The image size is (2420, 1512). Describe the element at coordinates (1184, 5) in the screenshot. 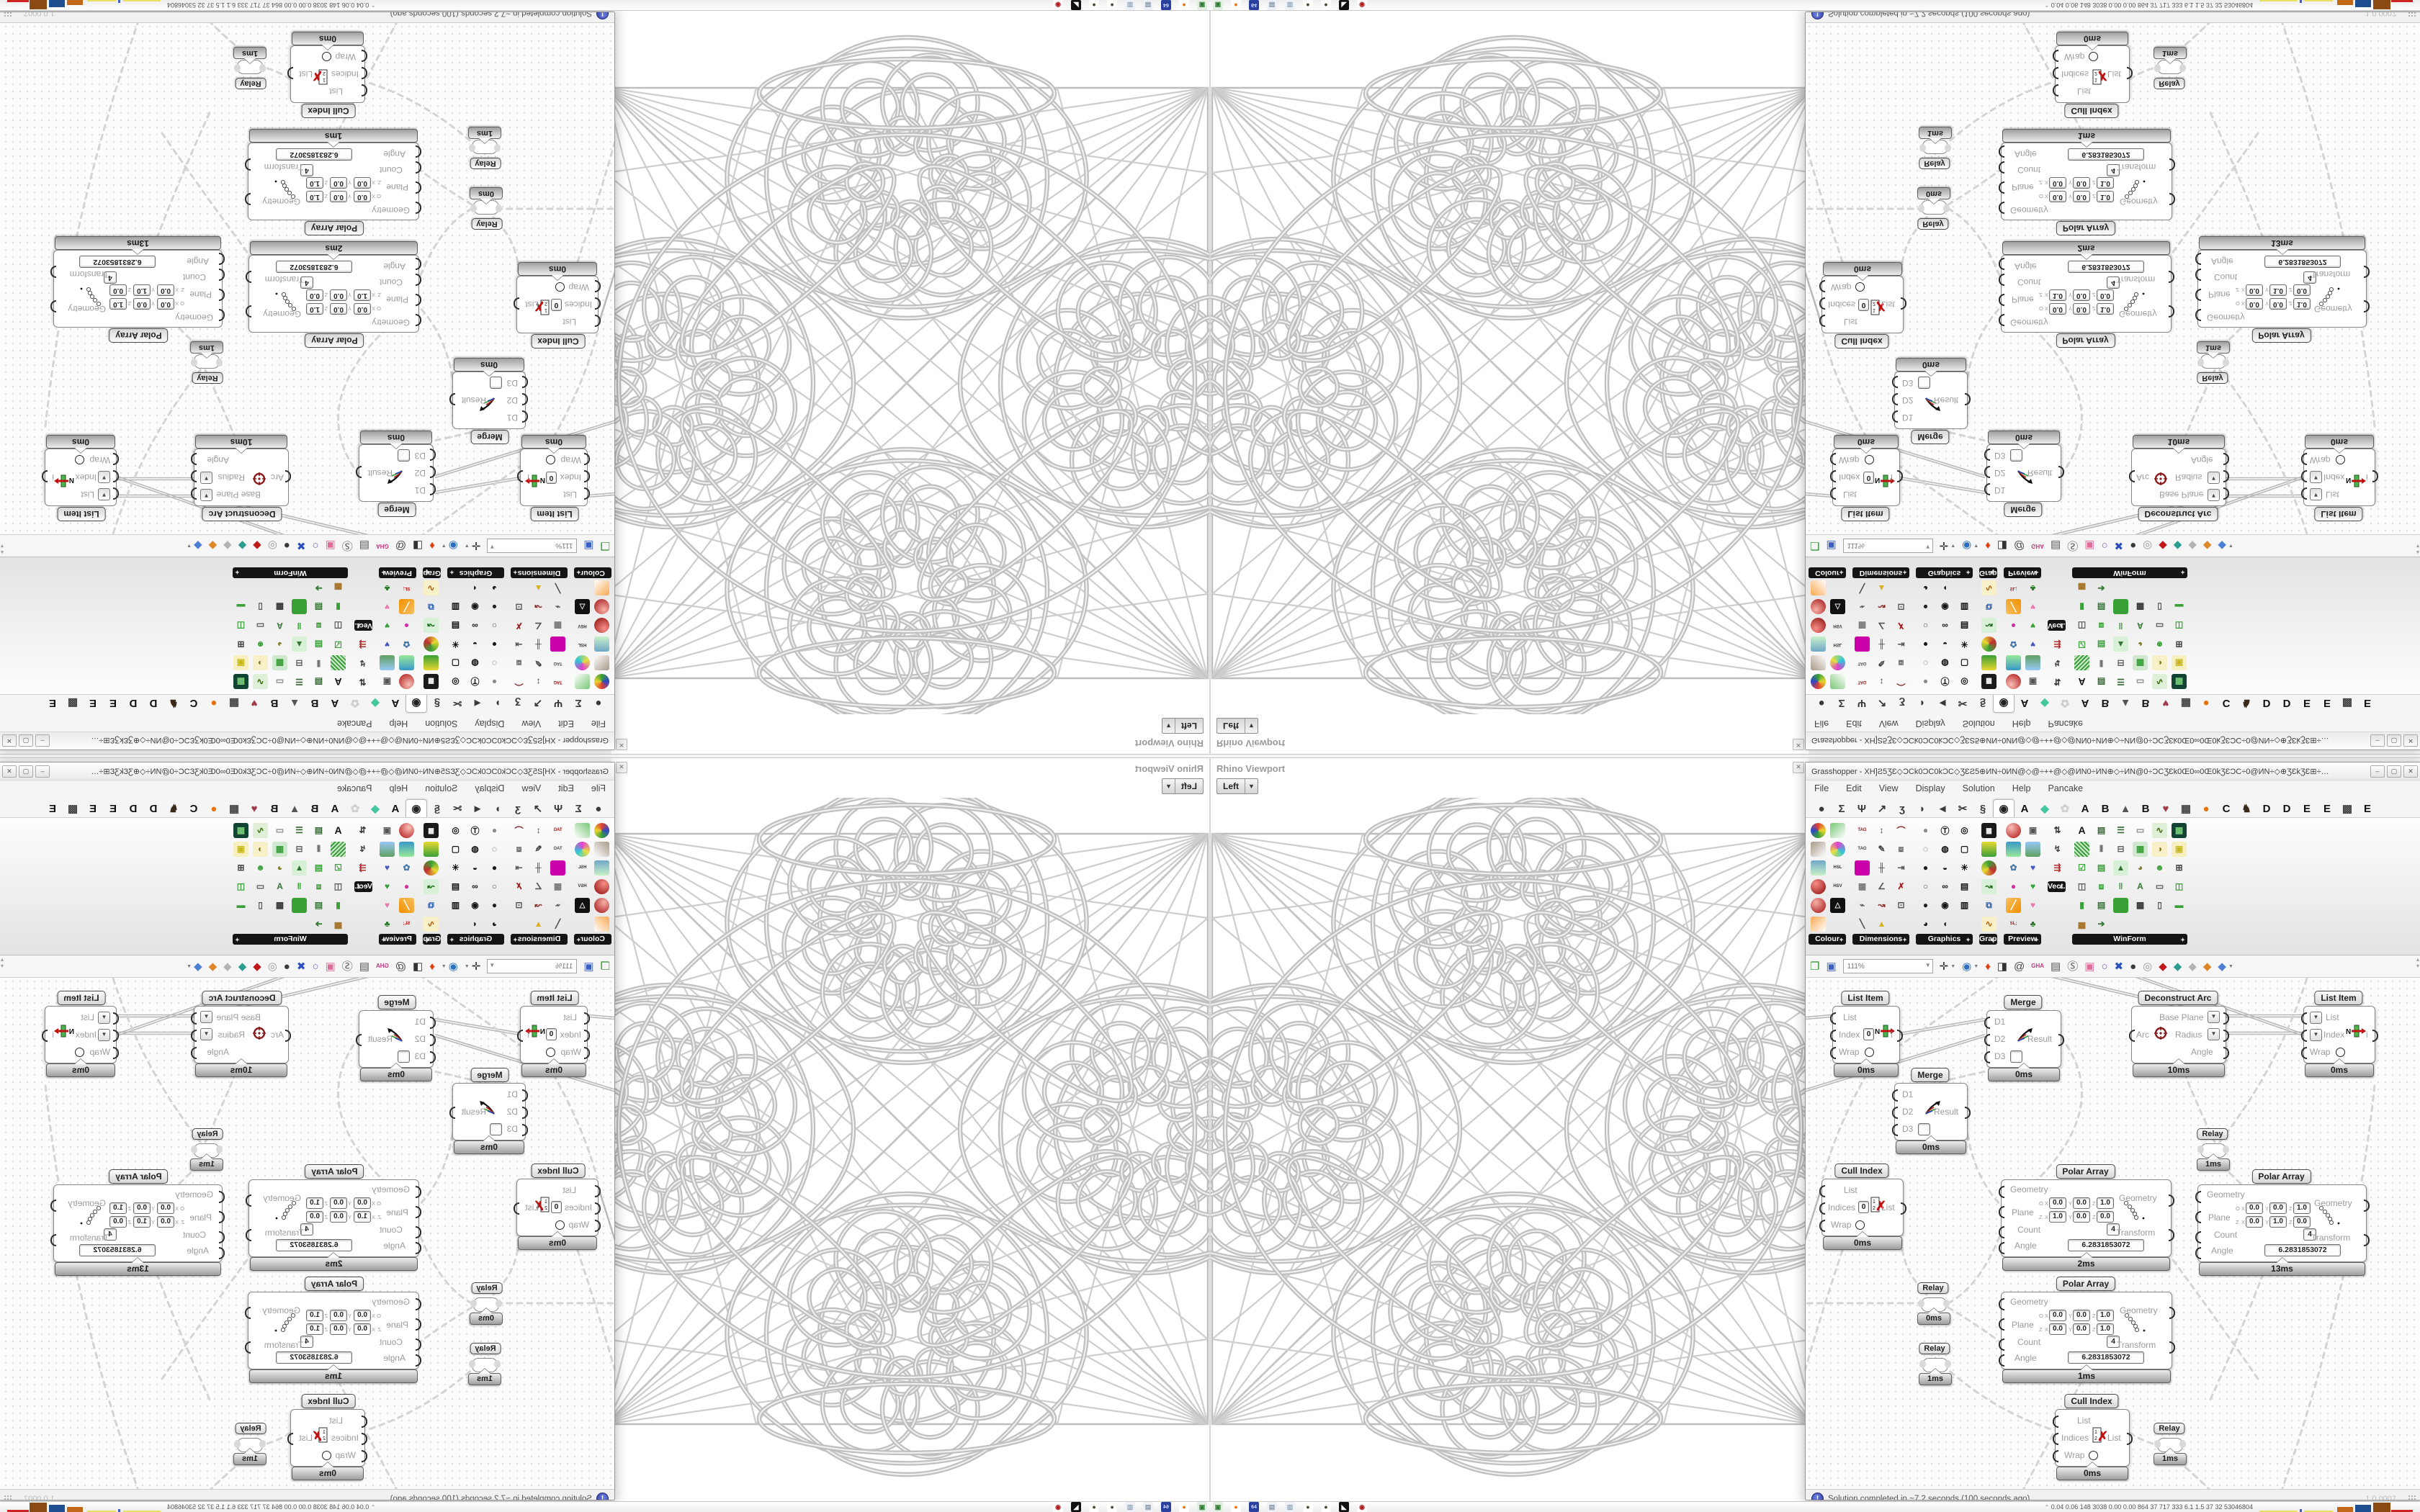

I see `taskbar-app-icon: ●` at that location.